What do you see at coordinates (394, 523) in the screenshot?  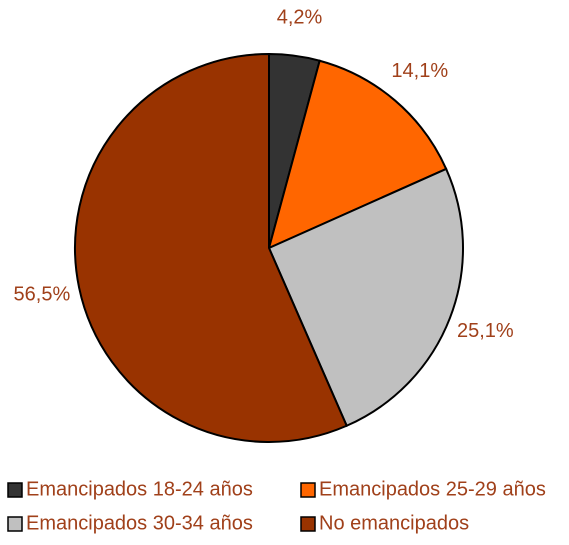 I see `legend-label: No emancipados` at bounding box center [394, 523].